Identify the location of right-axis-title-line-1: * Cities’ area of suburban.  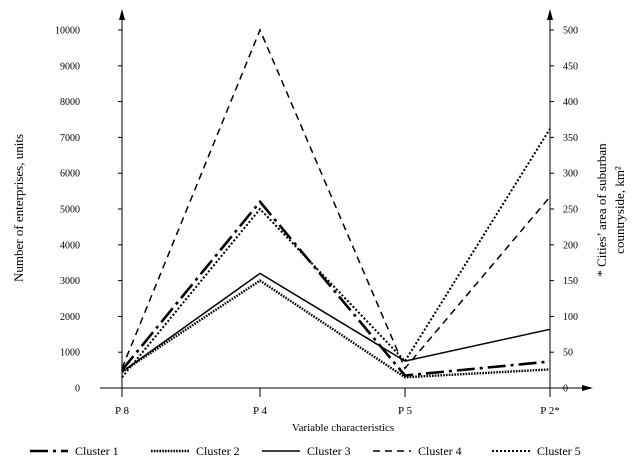
(601, 210).